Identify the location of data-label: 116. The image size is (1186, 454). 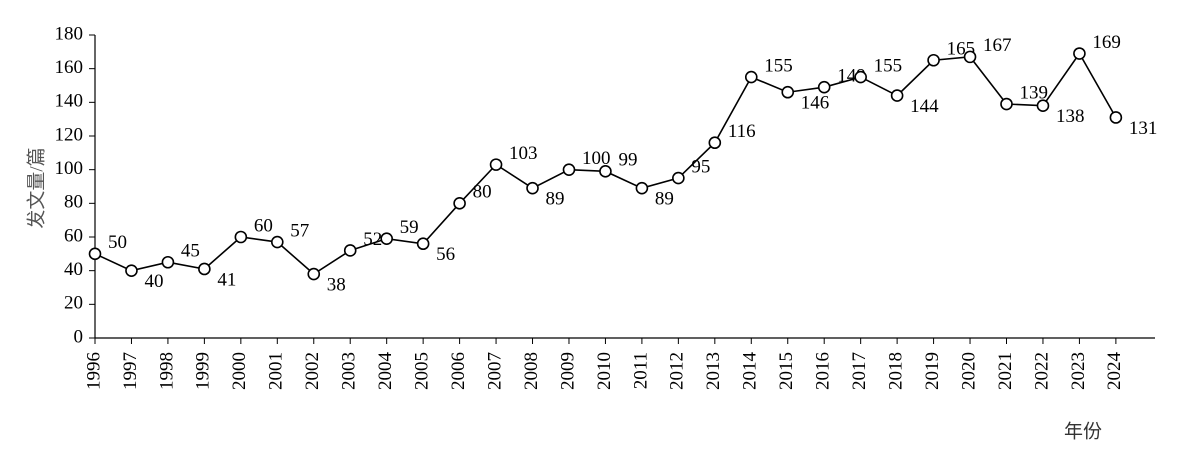
(742, 131).